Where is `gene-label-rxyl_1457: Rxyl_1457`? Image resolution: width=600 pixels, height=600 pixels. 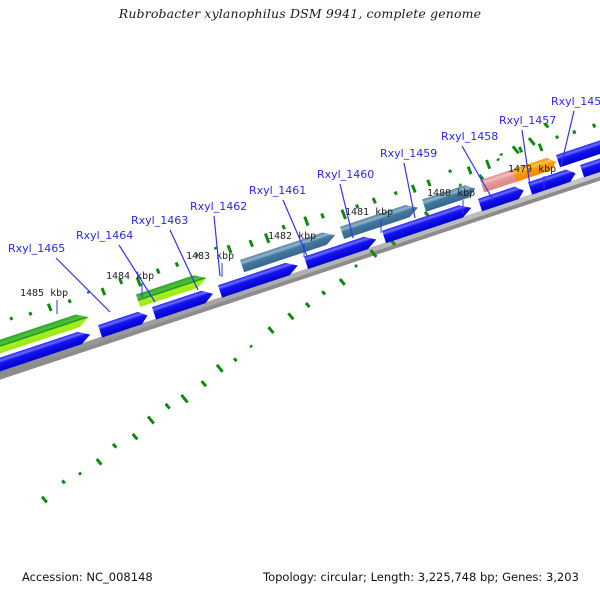
gene-label-rxyl_1457: Rxyl_1457 is located at coordinates (527, 120).